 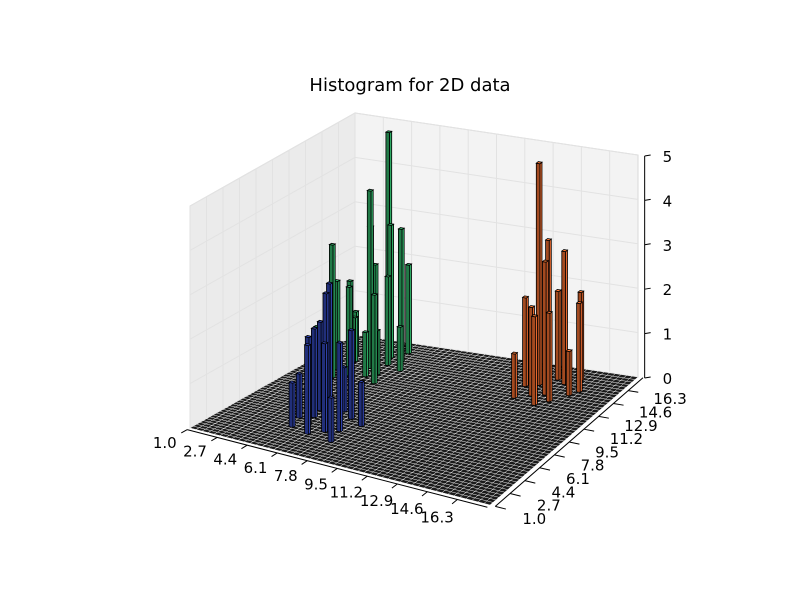 What do you see at coordinates (286, 476) in the screenshot?
I see `x-tick-label: 7.8` at bounding box center [286, 476].